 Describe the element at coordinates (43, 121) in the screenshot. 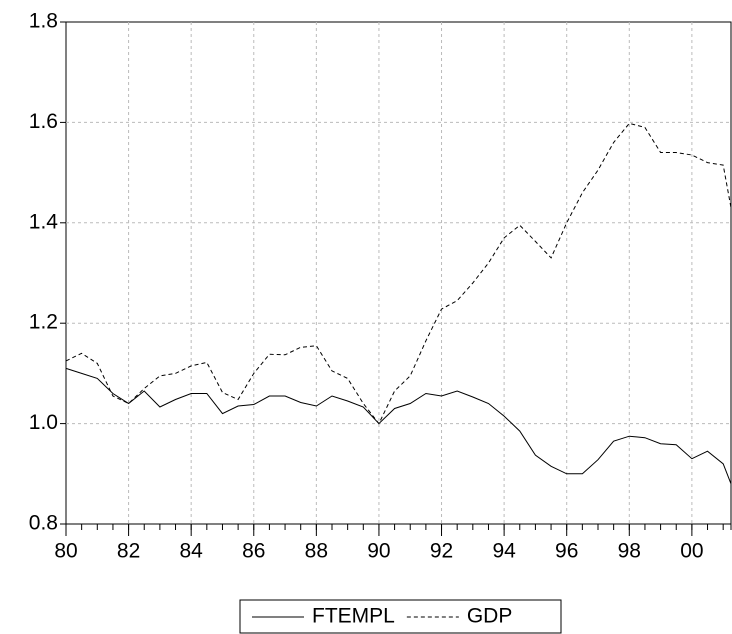

I see `y-tick-label: 1.6` at that location.